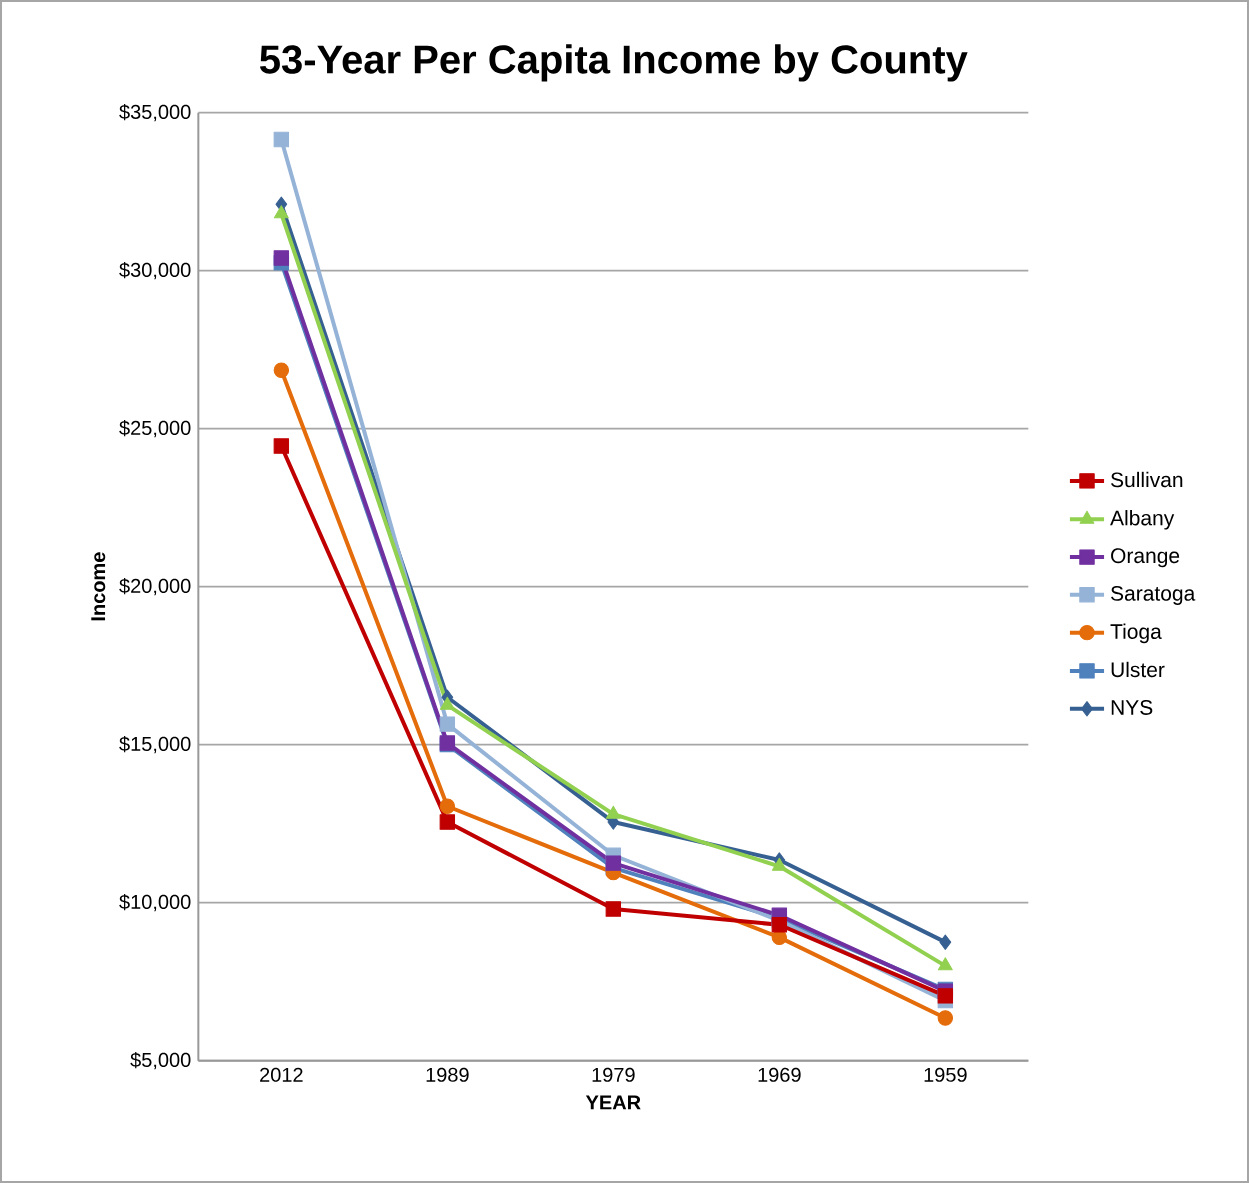 Image resolution: width=1249 pixels, height=1183 pixels. Describe the element at coordinates (155, 112) in the screenshot. I see `y-tick-label: $35,000` at that location.